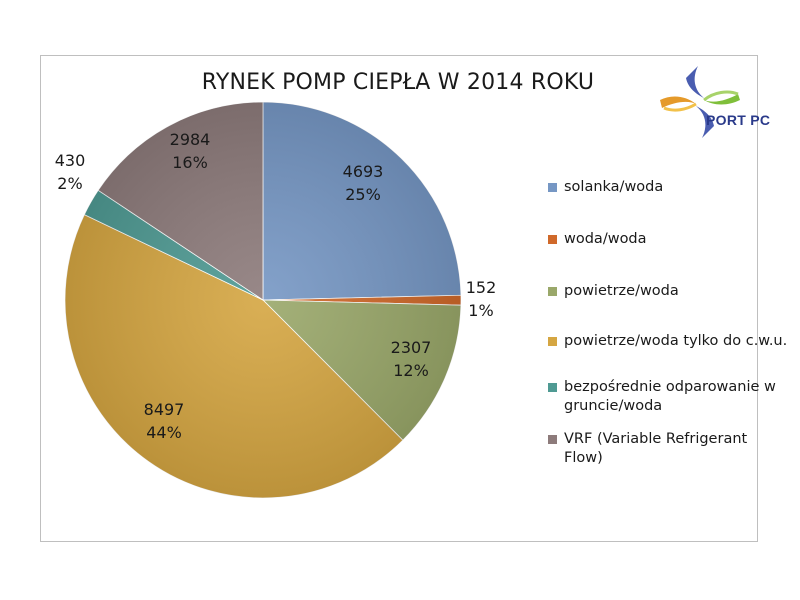 Image resolution: width=800 pixels, height=600 pixels. I want to click on legend-item: VRF (Variable Refrigerant Flow), so click(668, 449).